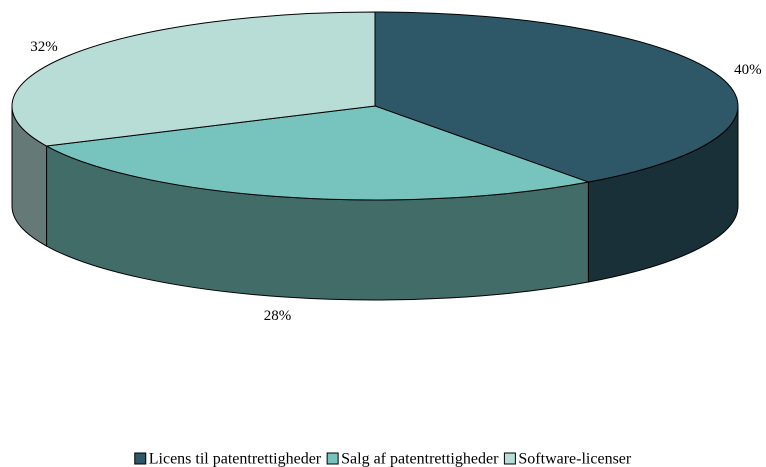  I want to click on legend-label: Software-licenser, so click(575, 459).